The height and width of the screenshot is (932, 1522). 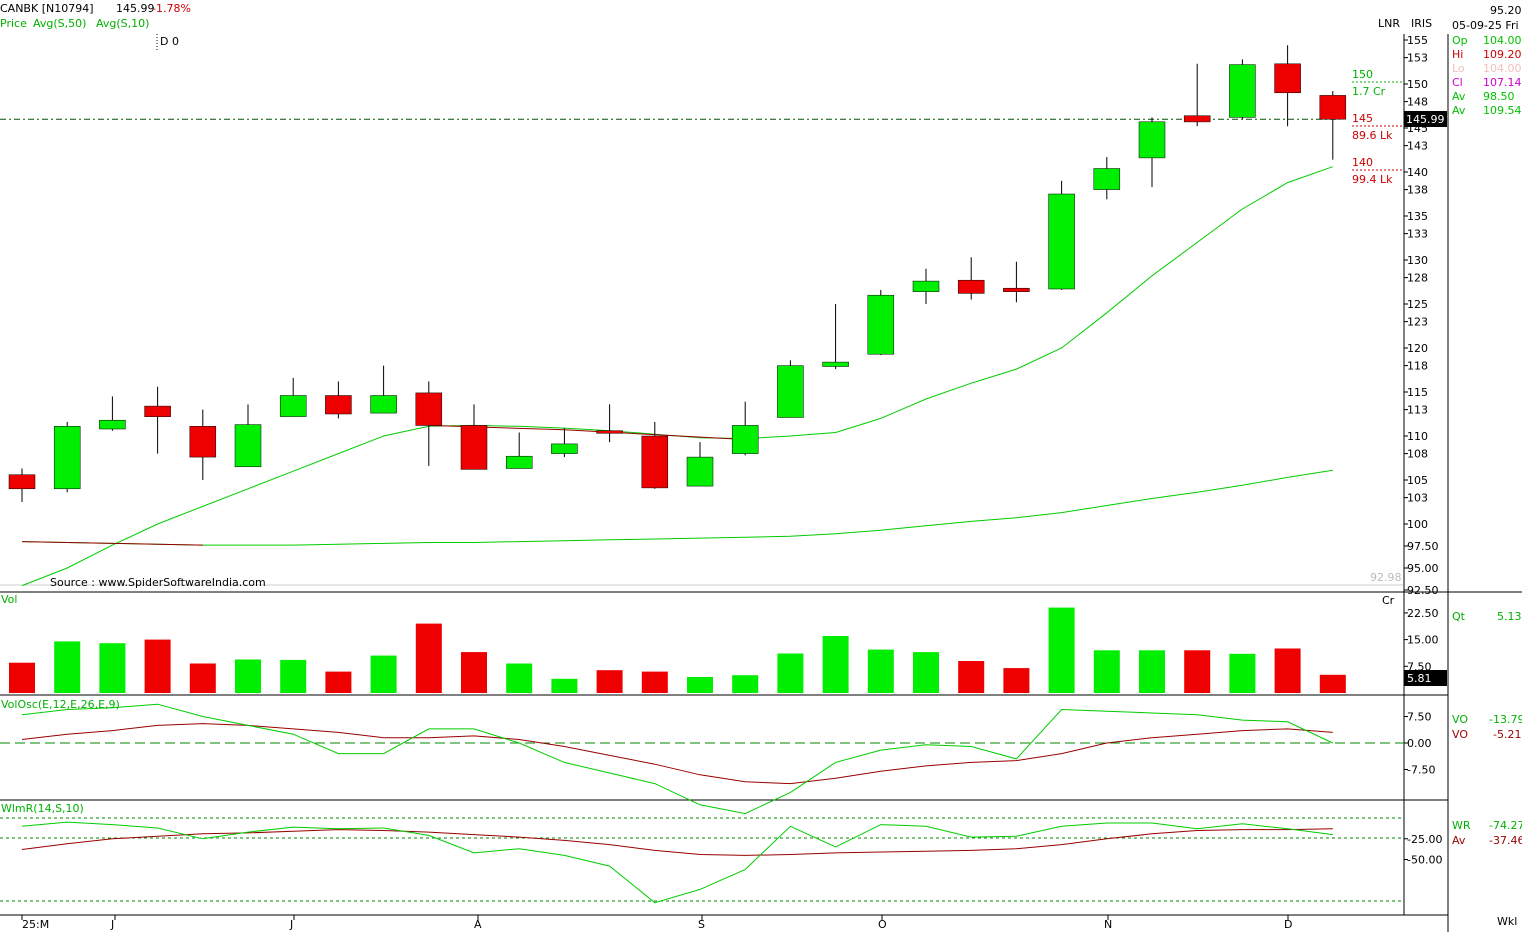 I want to click on y-tick-label: 92.50, so click(x=1423, y=590).